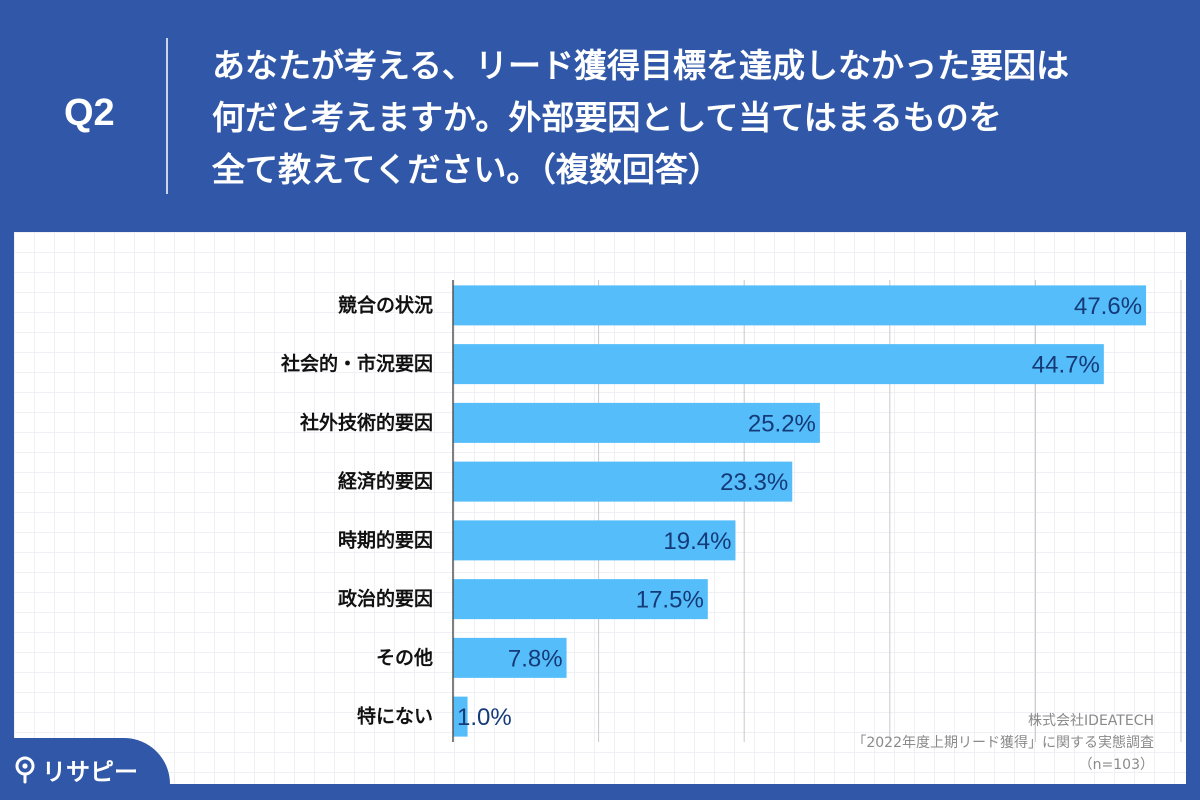 The height and width of the screenshot is (800, 1200). I want to click on category-label: 経済的要因, so click(385, 481).